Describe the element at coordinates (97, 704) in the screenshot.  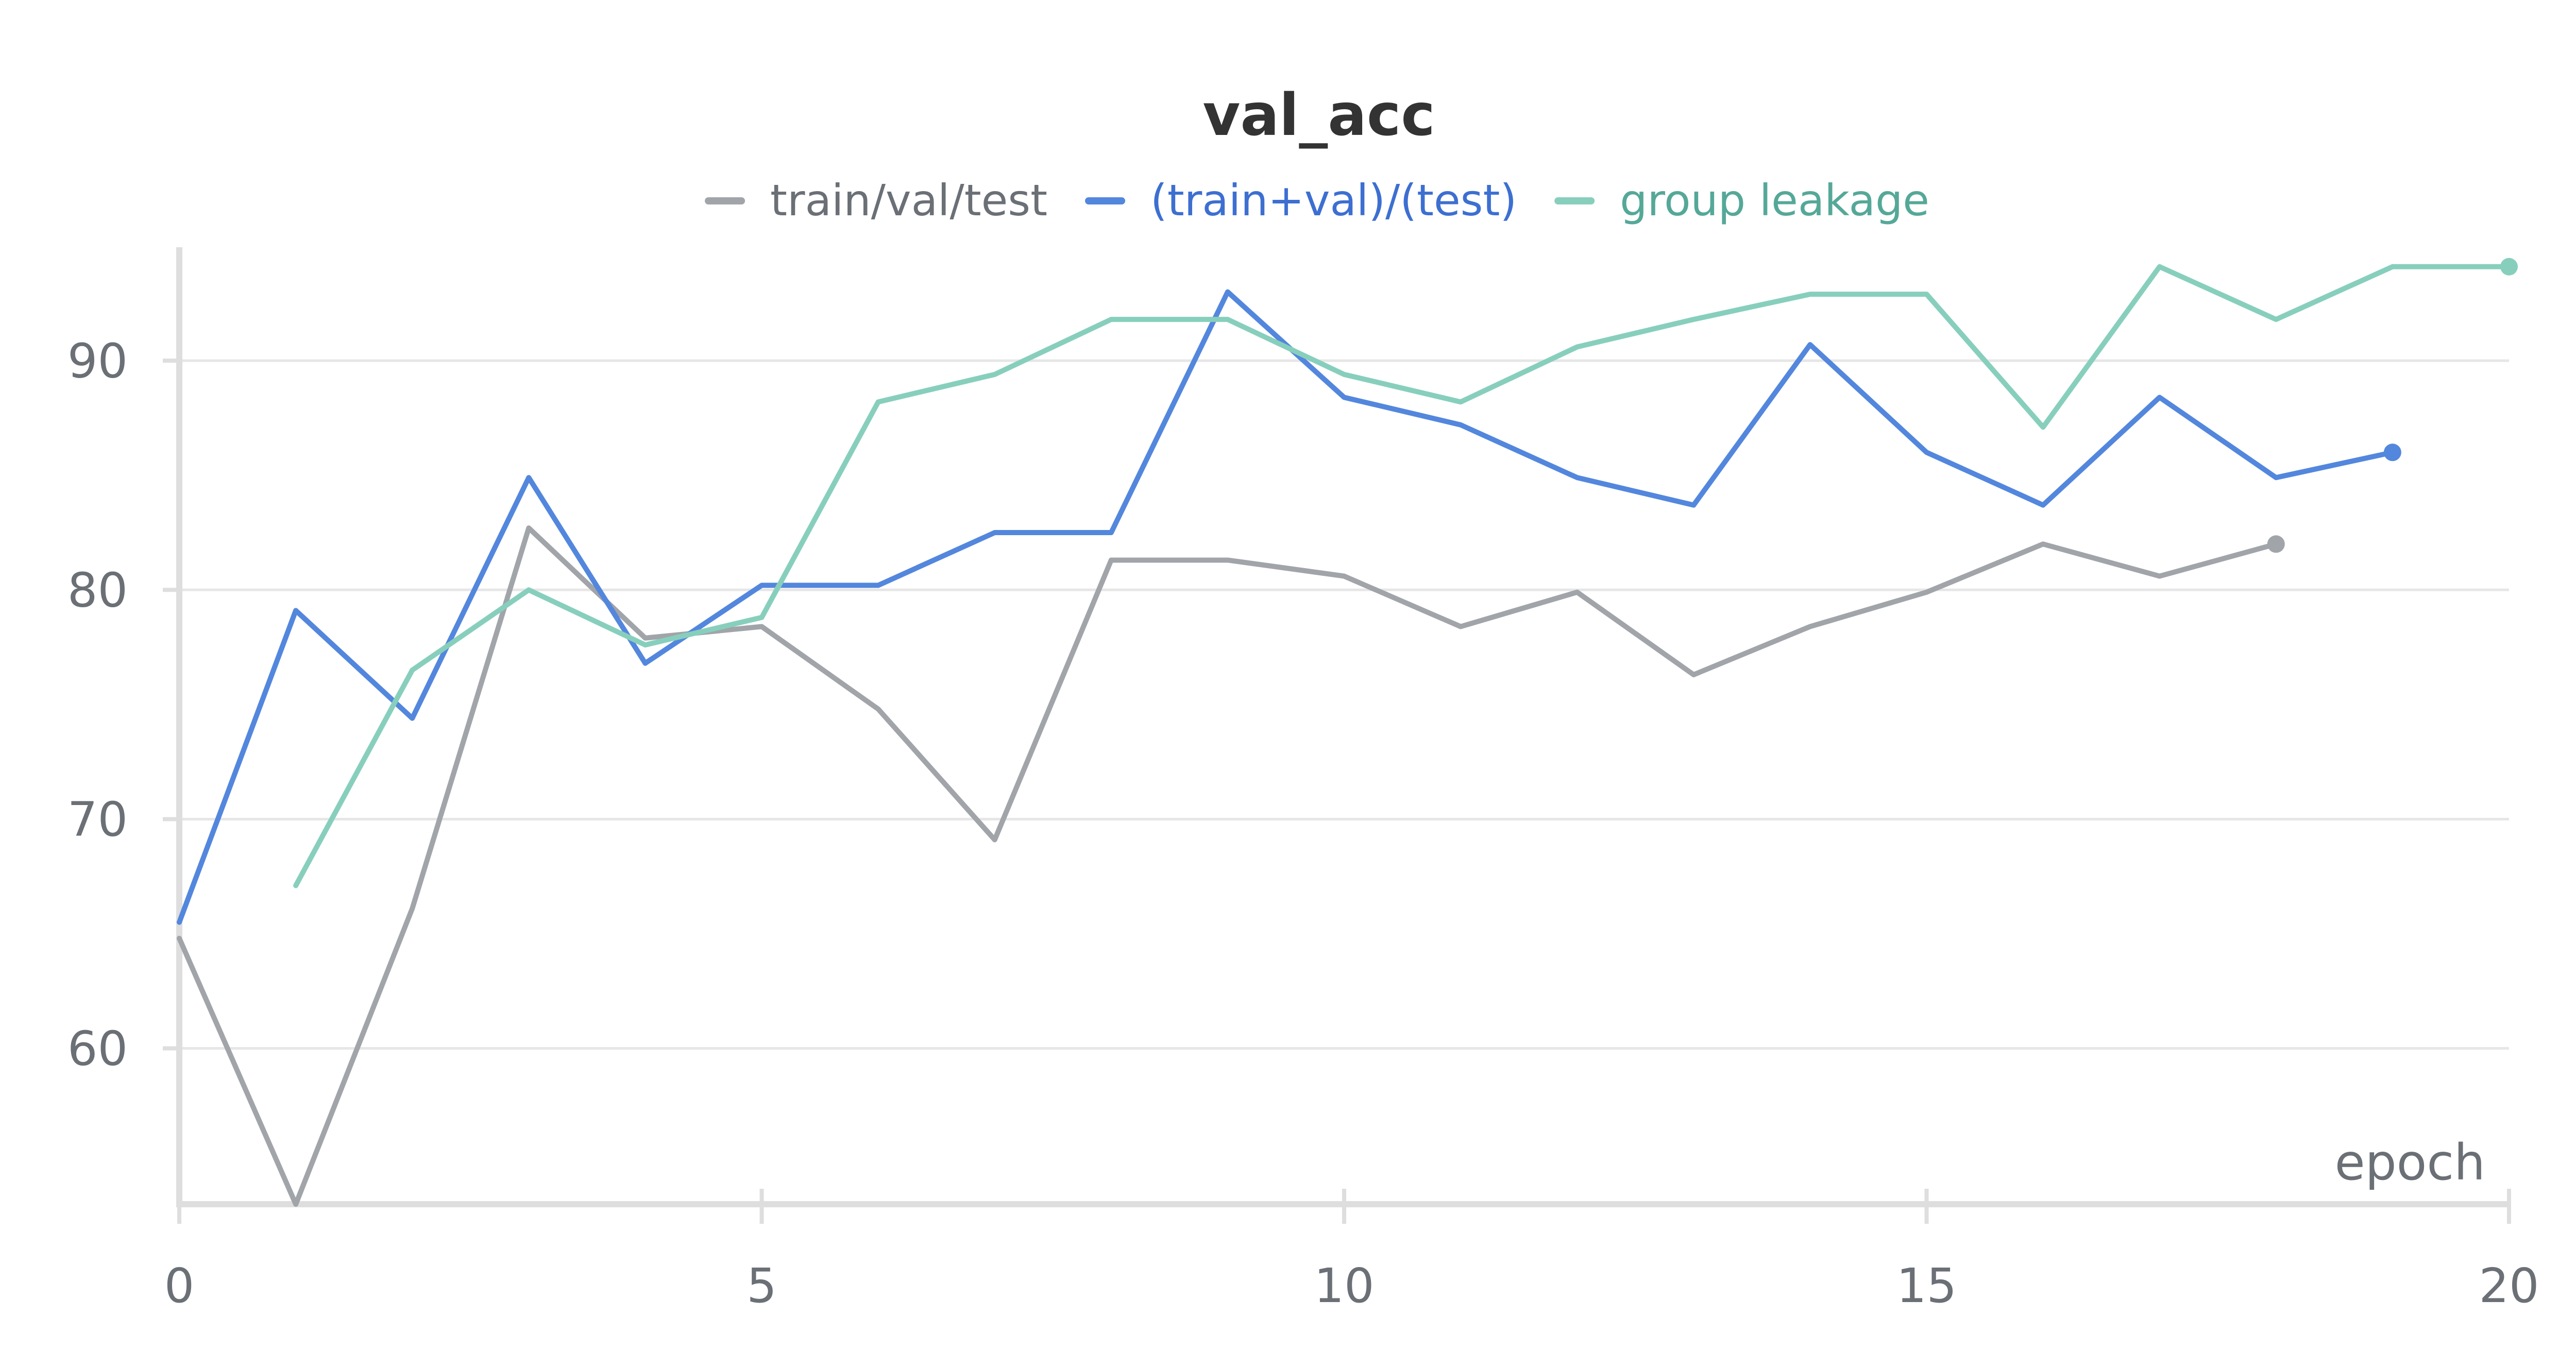
I see `y-tick-labels: 60 70 80 90` at that location.